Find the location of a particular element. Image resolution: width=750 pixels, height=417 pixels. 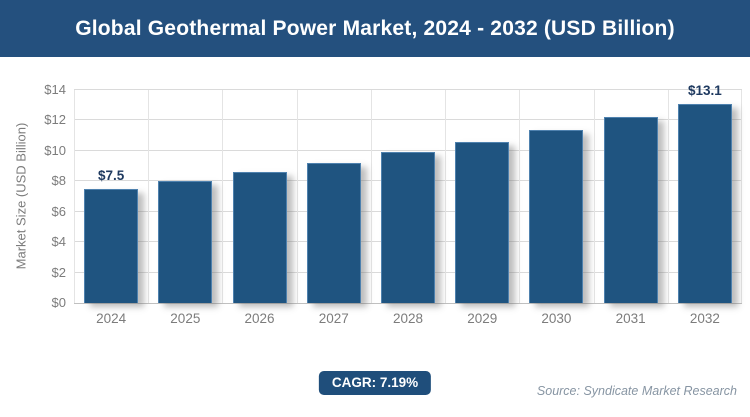

x-tick-label: 2031 is located at coordinates (630, 318).